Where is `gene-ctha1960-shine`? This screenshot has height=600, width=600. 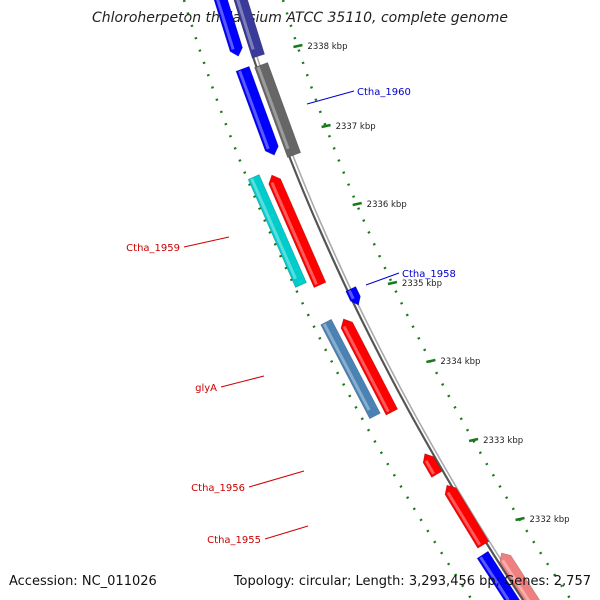
gene-ctha1960-shine is located at coordinates (273, 108).